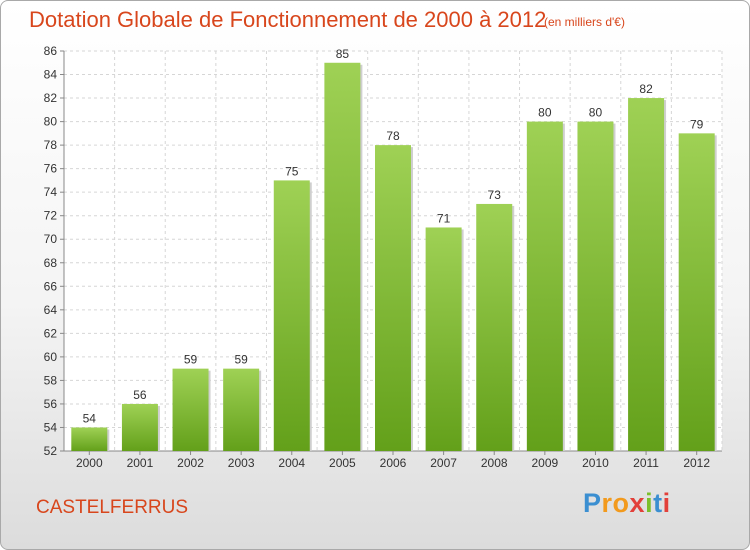  What do you see at coordinates (51, 427) in the screenshot?
I see `y-tick-label: 54` at bounding box center [51, 427].